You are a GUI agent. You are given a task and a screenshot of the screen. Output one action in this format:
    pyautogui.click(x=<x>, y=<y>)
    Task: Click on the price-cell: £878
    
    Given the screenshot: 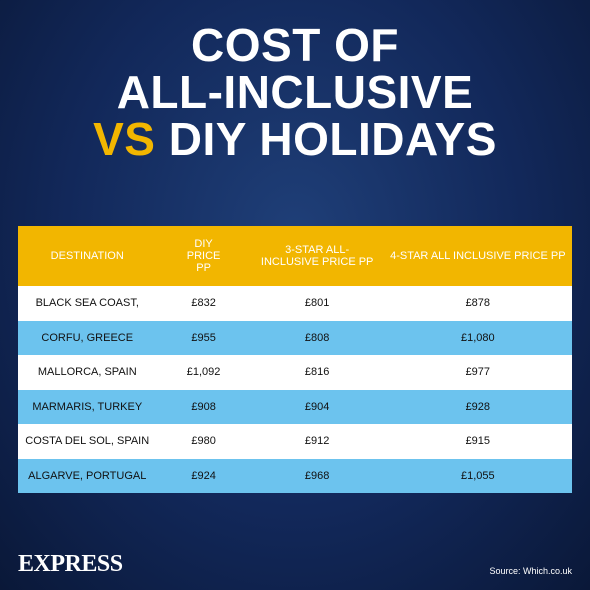 What is the action you would take?
    pyautogui.click(x=477, y=303)
    